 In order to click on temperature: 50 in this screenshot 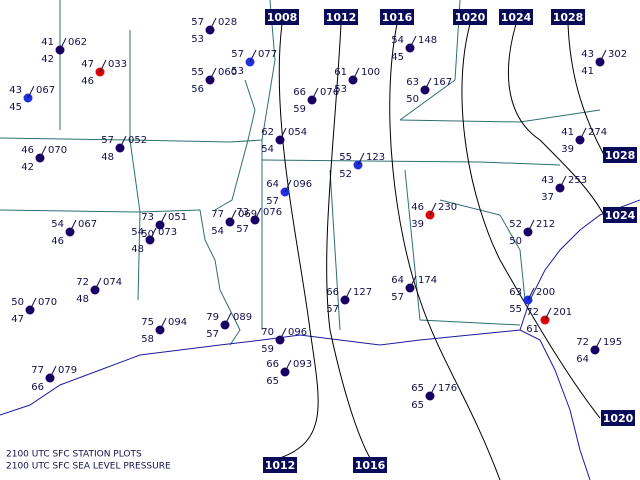, I will do `click(17, 302)`.